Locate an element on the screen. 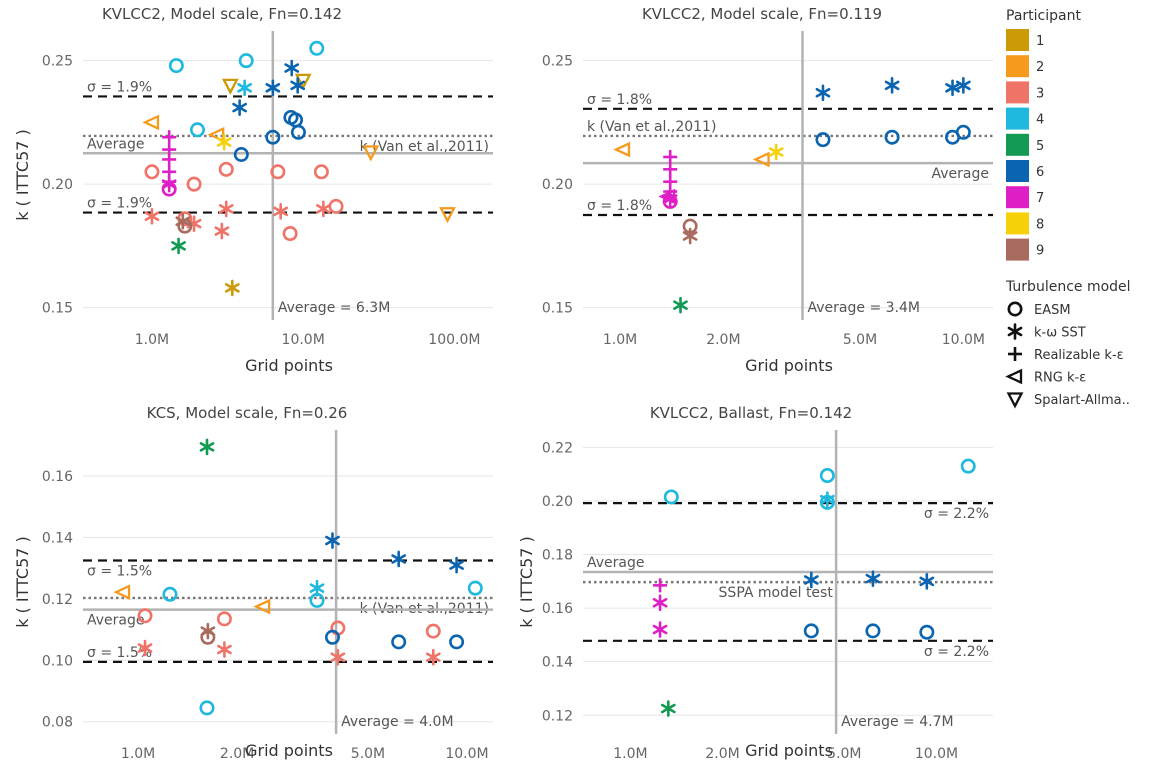 The image size is (1149, 761). average-gridpoints-label: Average = 4.0M is located at coordinates (397, 722).